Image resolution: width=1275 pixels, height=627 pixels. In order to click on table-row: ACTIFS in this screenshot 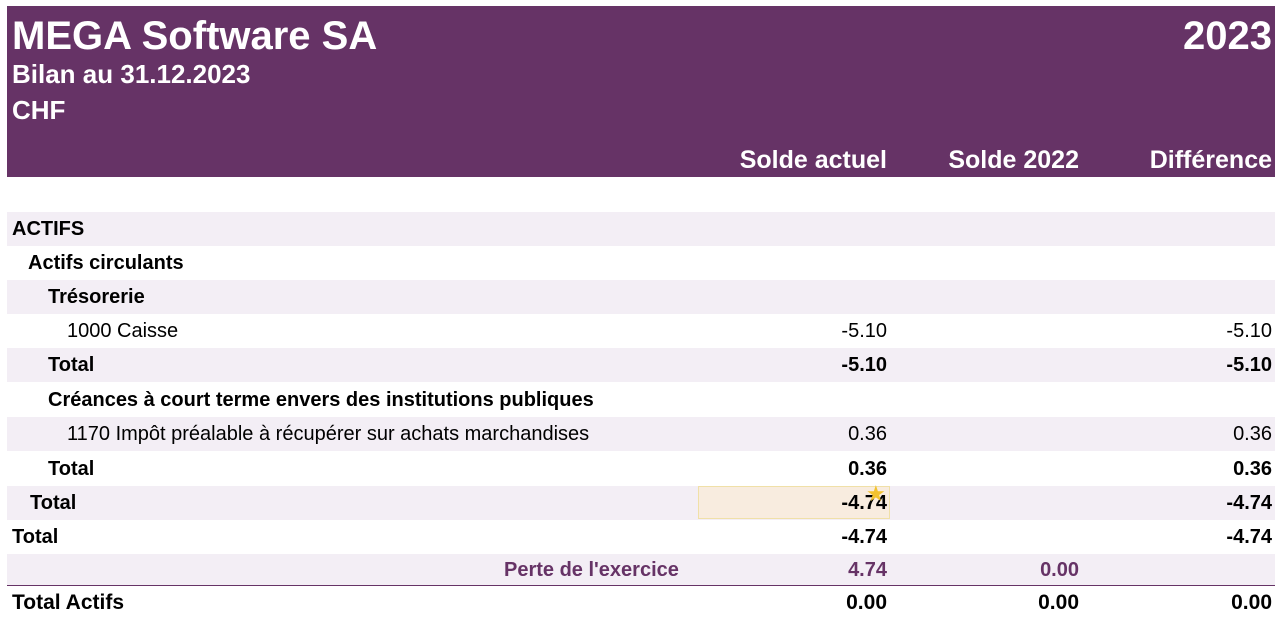, I will do `click(641, 229)`.